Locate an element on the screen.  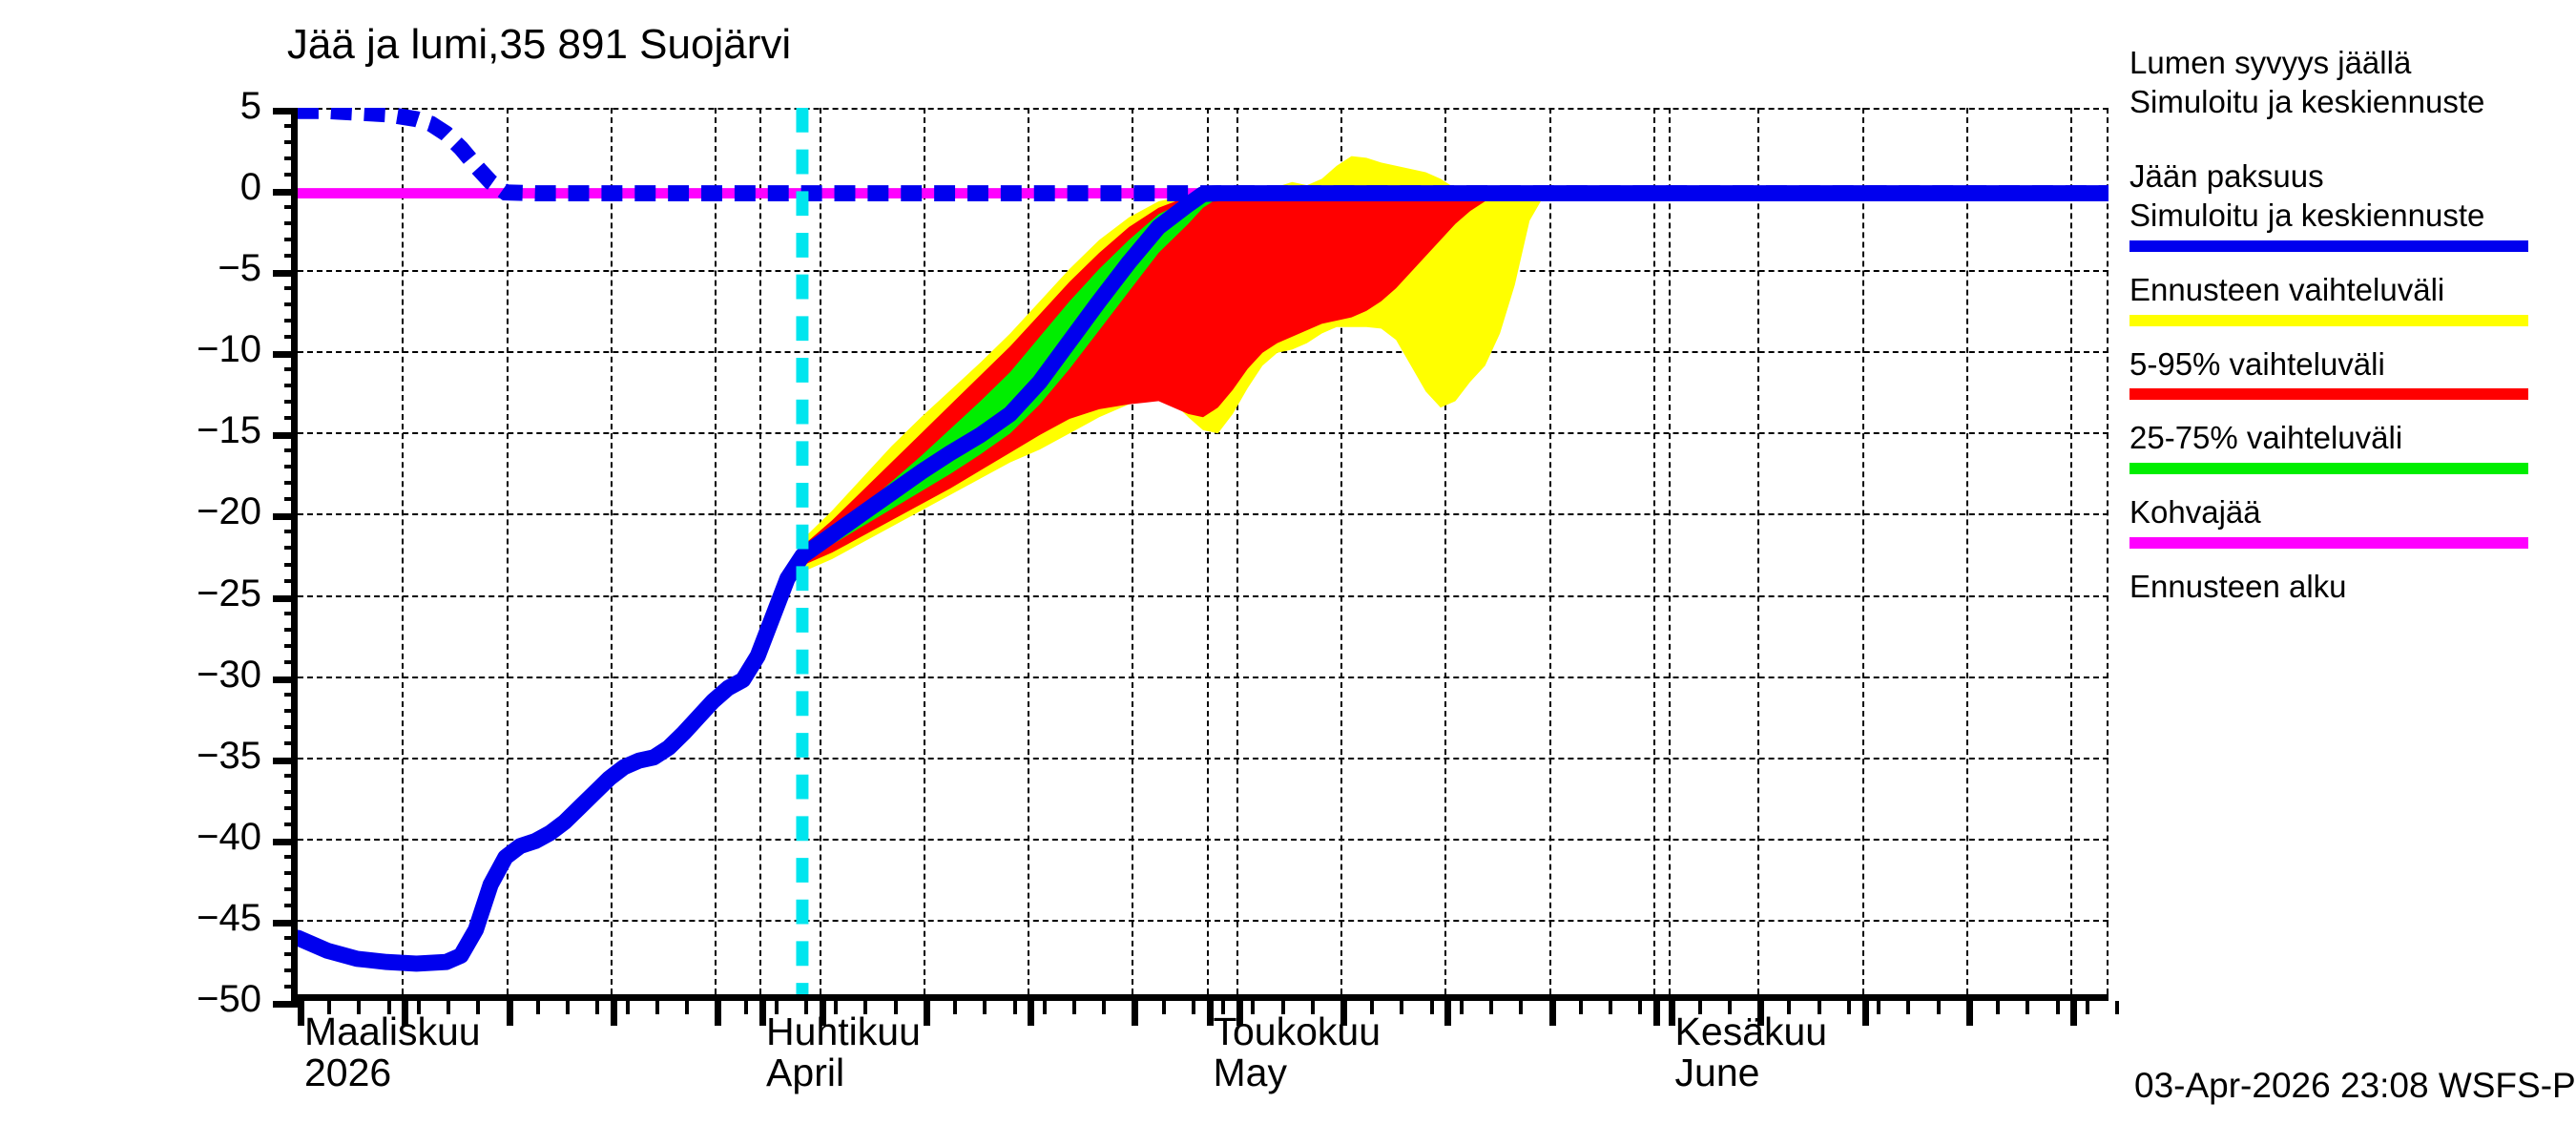
x-month-label-fi: Toukokuu is located at coordinates (1297, 1031).